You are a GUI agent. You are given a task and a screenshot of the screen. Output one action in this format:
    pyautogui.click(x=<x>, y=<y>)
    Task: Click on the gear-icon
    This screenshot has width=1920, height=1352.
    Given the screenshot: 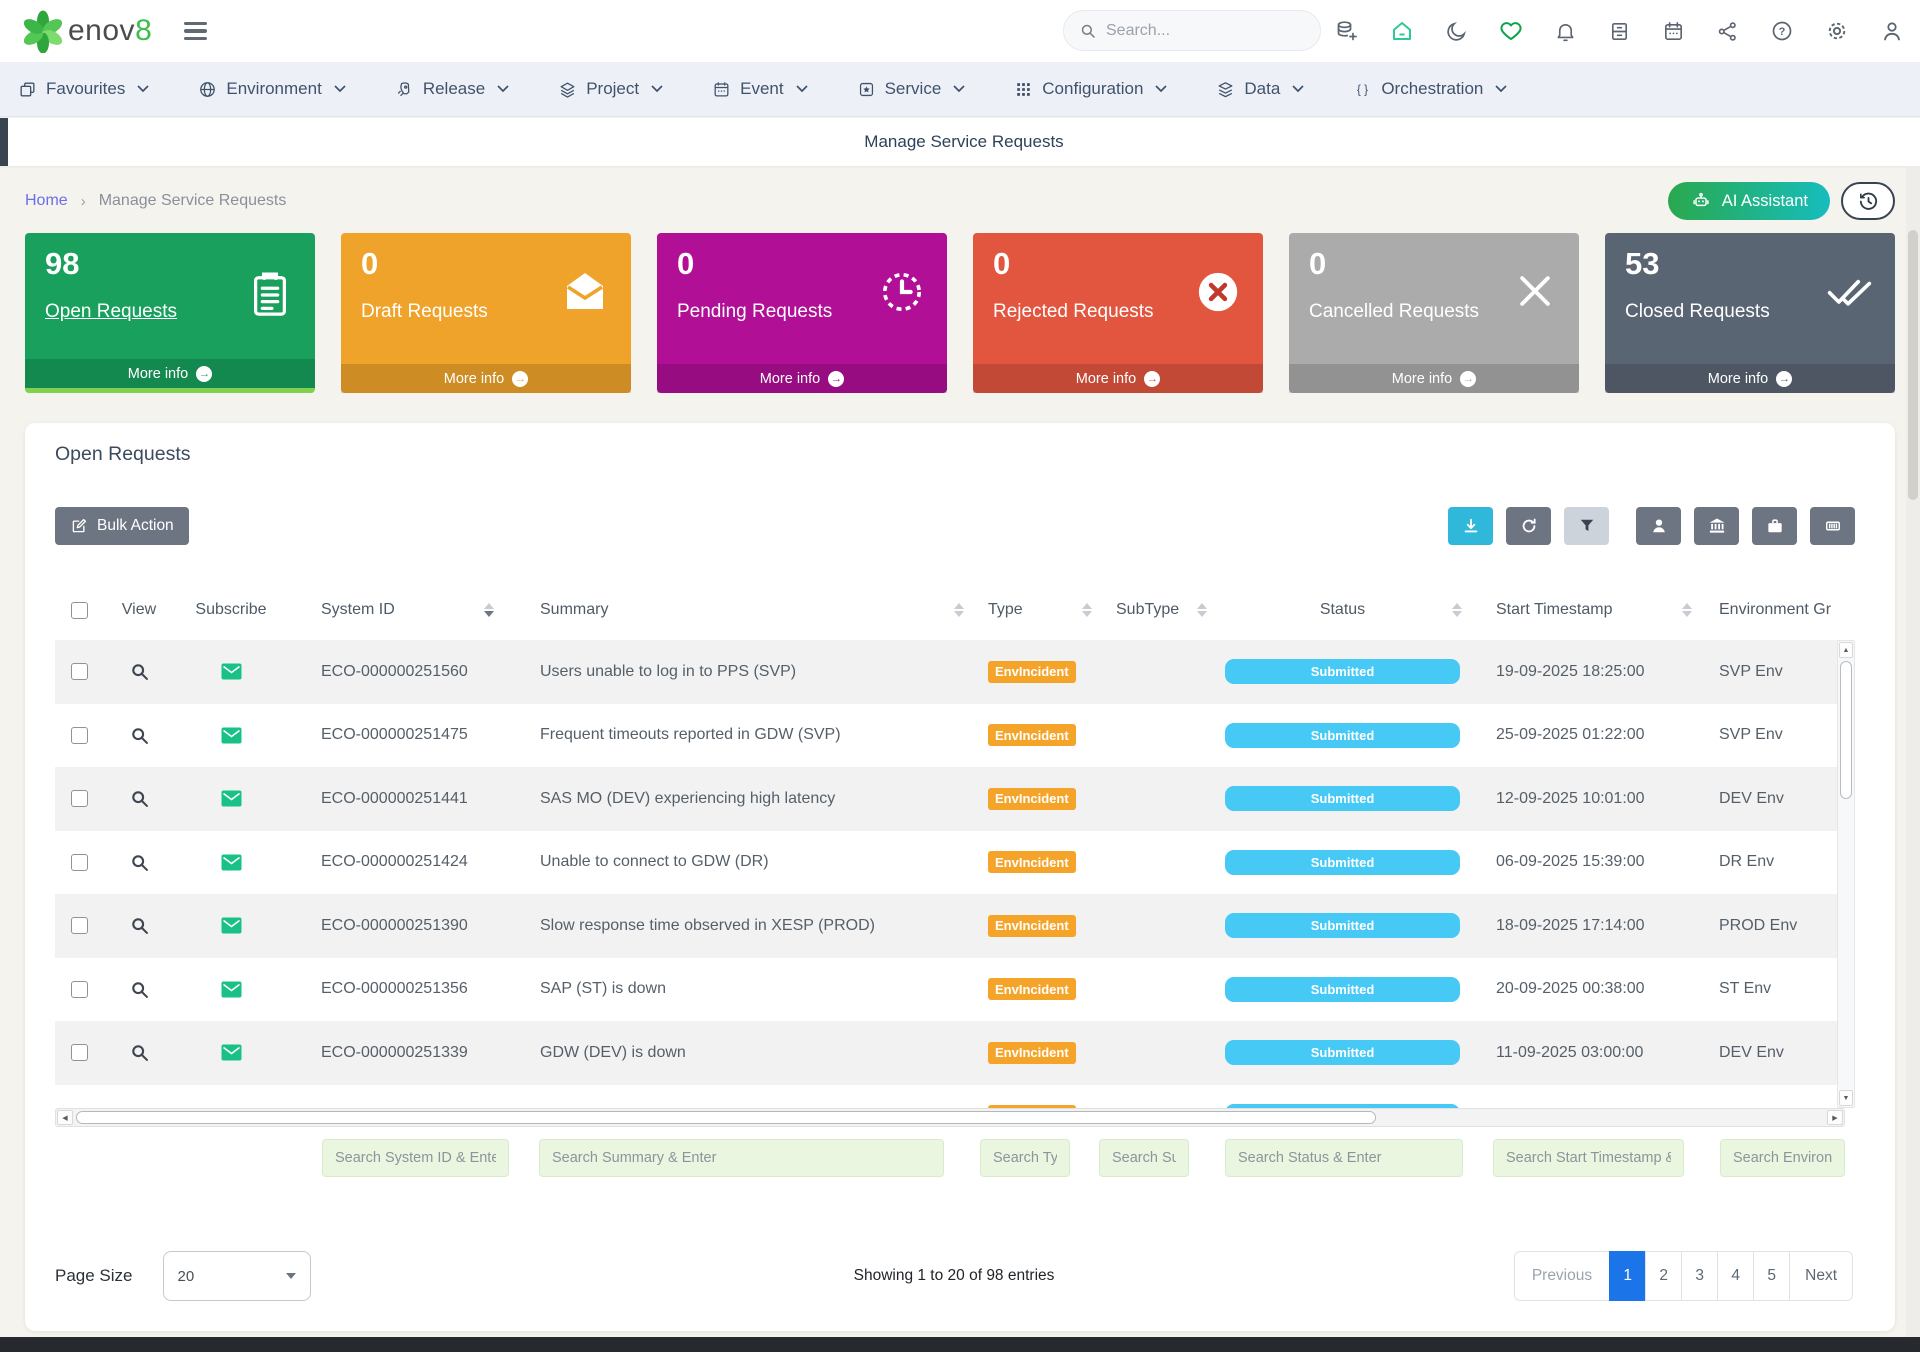 What is the action you would take?
    pyautogui.click(x=1837, y=31)
    